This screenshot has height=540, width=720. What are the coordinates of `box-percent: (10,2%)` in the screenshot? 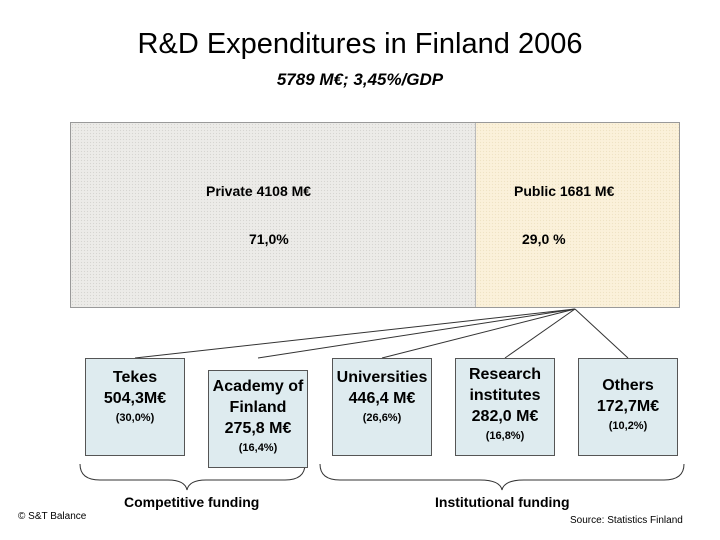 It's located at (628, 426).